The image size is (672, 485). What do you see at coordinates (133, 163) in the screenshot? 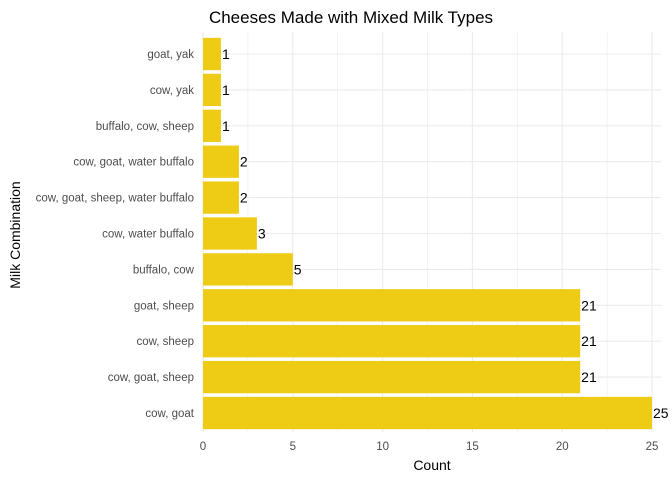
I see `y-tick-label: cow, goat, water buffalo` at bounding box center [133, 163].